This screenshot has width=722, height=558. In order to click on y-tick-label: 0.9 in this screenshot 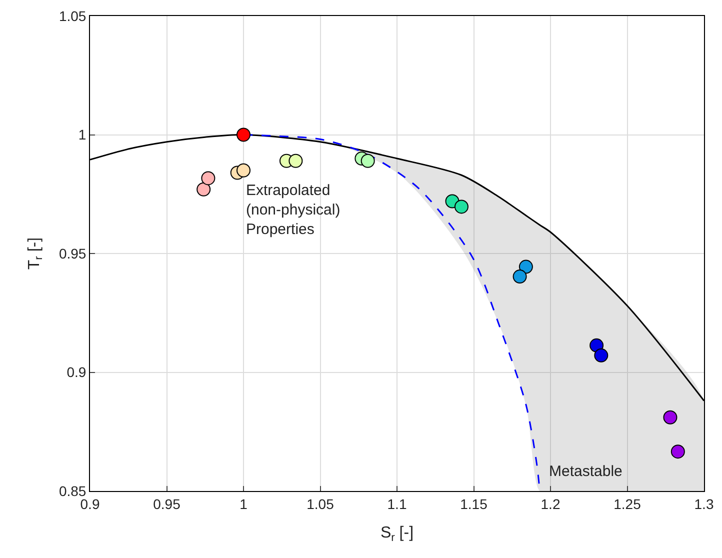, I will do `click(76, 372)`.